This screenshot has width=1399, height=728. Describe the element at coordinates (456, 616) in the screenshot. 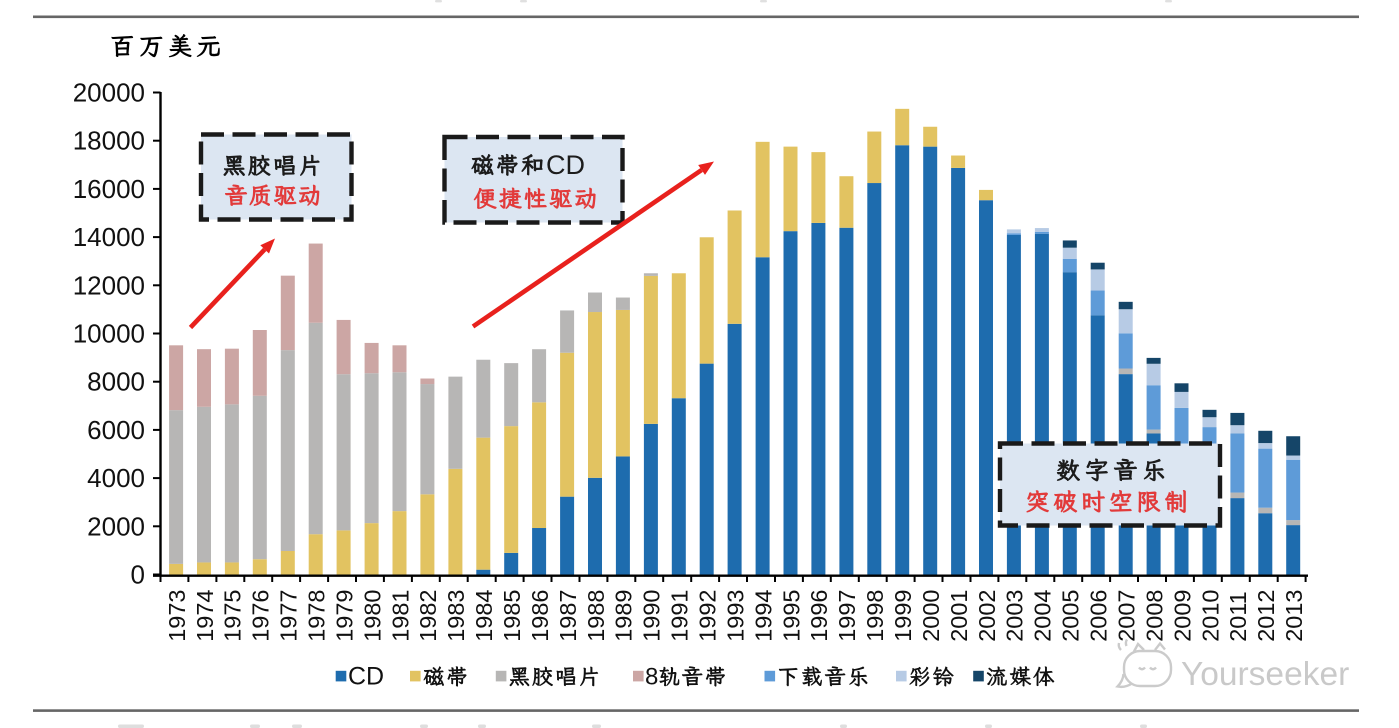

I see `svg-text: 1983` at that location.